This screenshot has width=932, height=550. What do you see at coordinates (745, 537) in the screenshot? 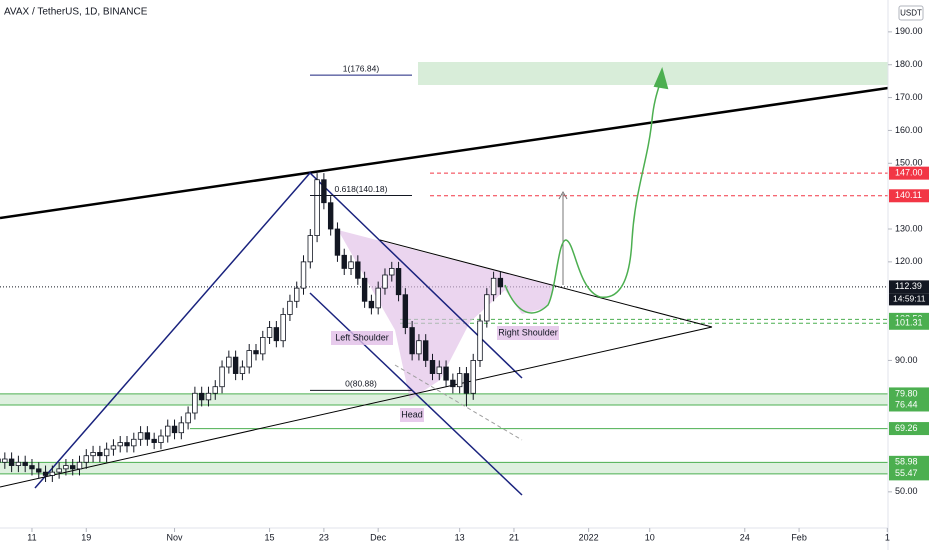
I see `x-tick-label: 24` at bounding box center [745, 537].